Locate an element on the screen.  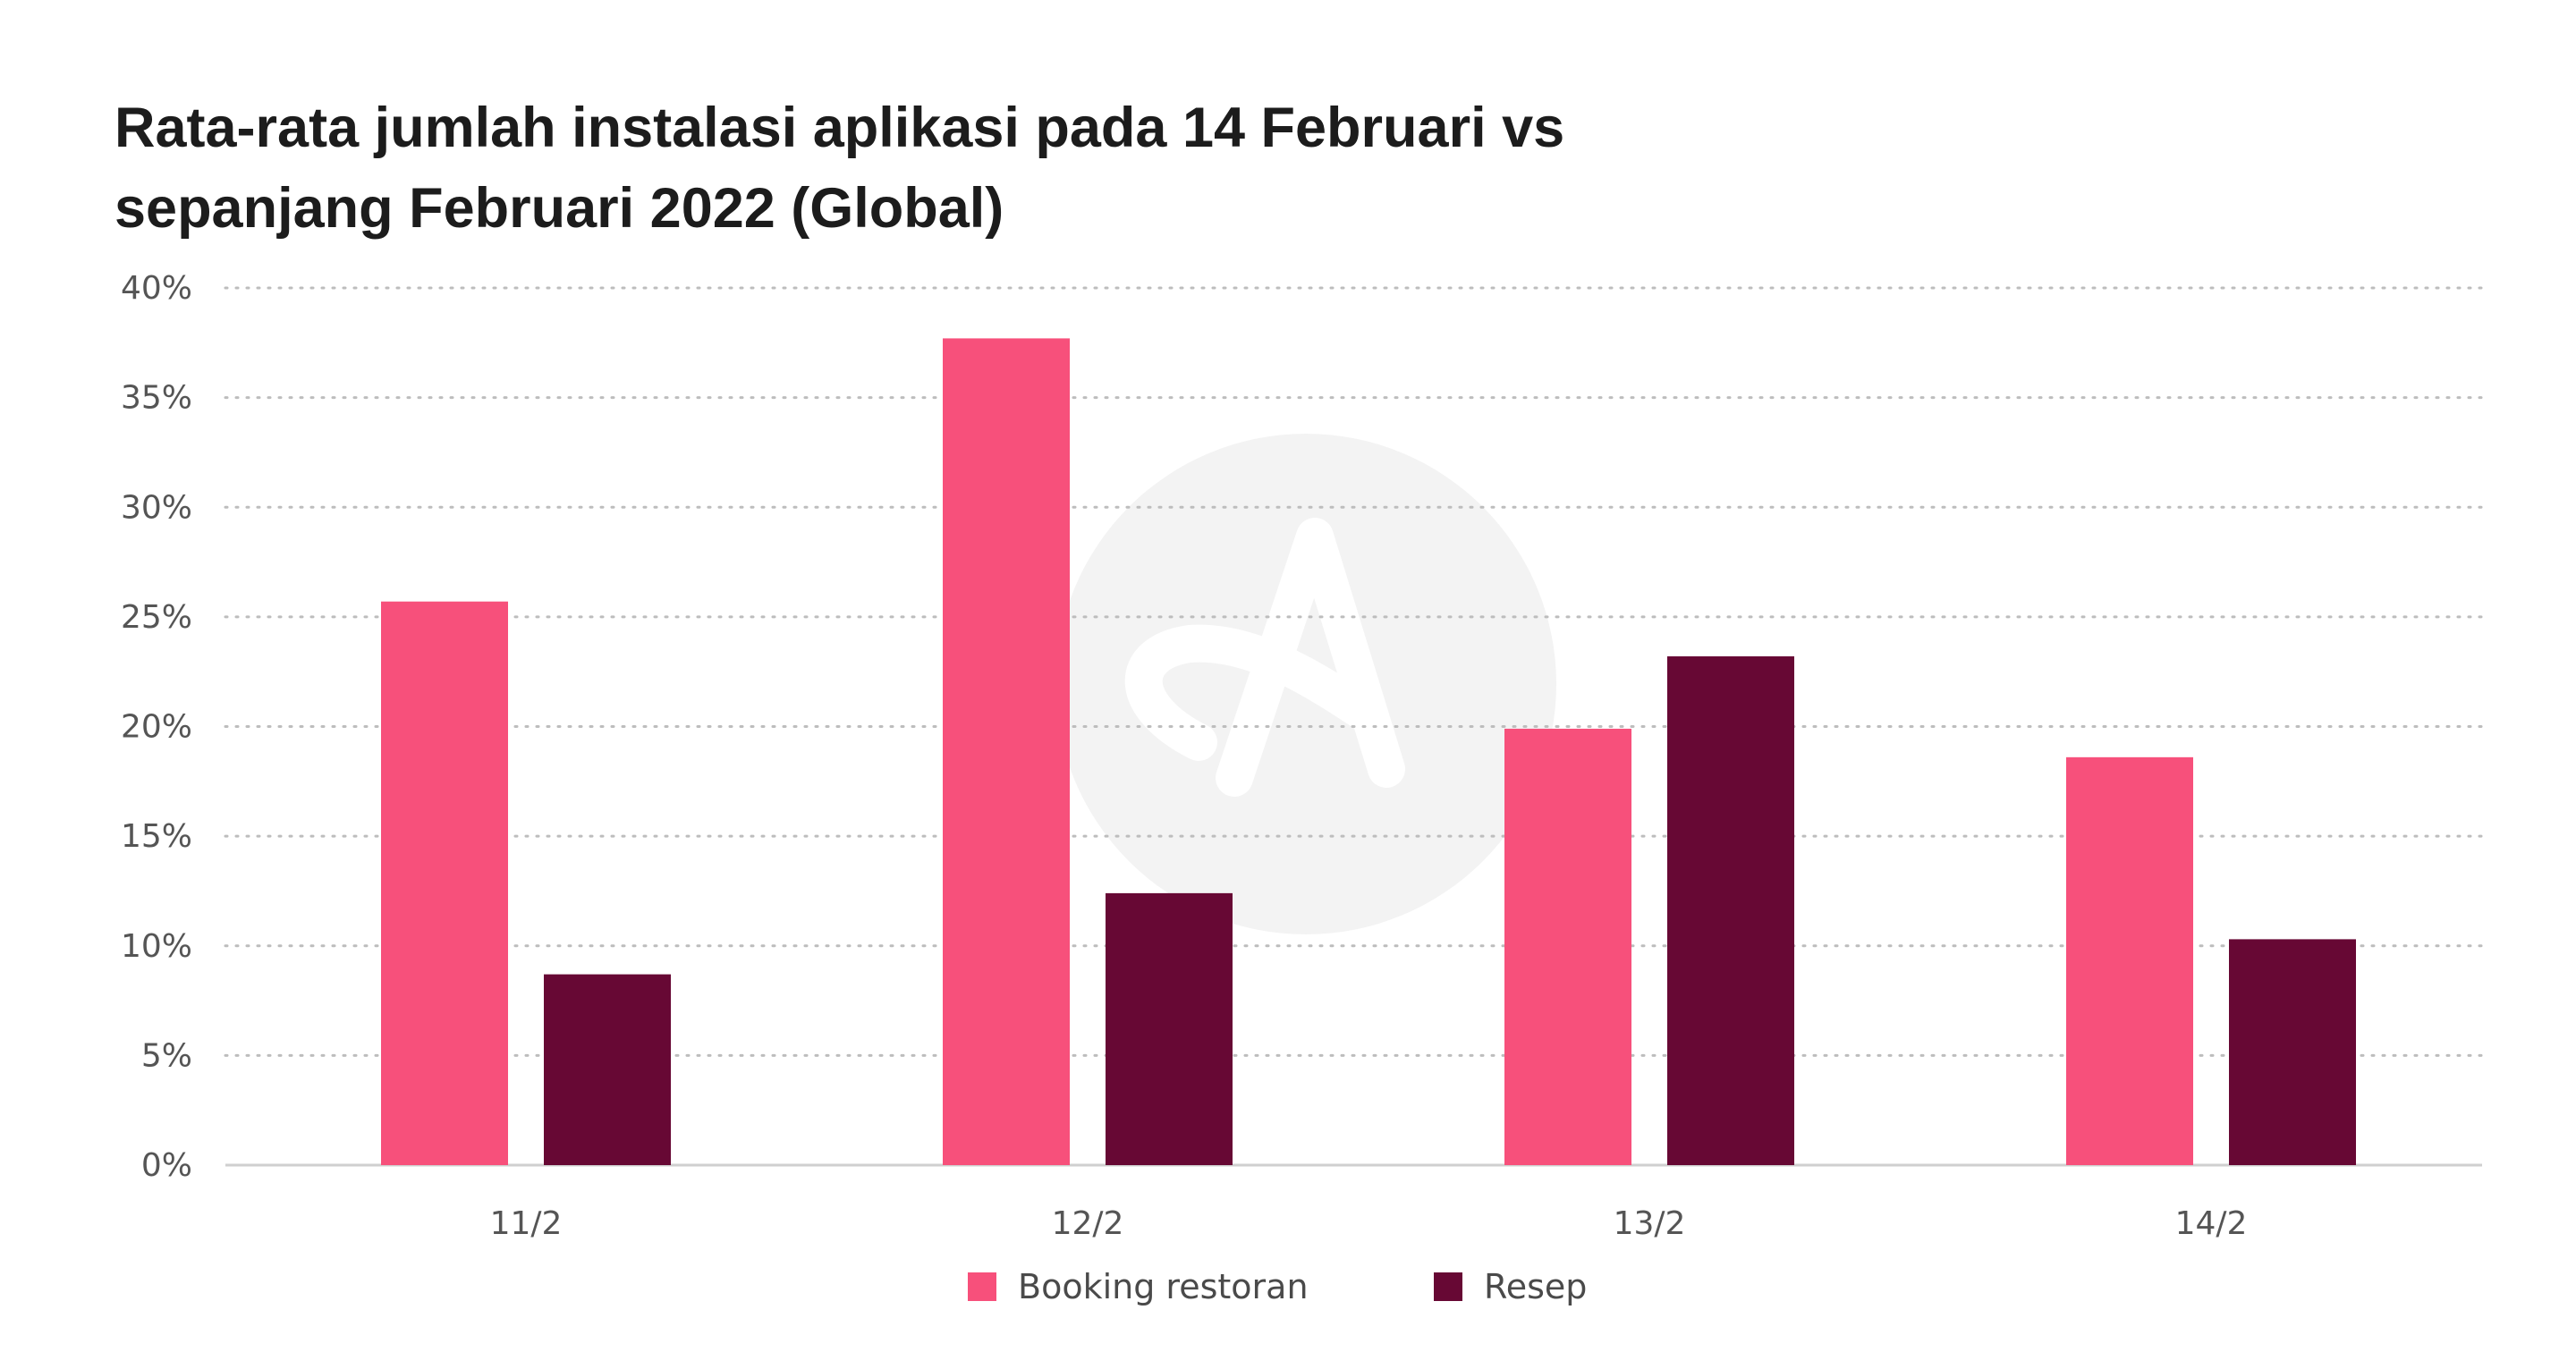
x-axis: 11/2 12/2 13/2 14/2 is located at coordinates (1369, 1223).